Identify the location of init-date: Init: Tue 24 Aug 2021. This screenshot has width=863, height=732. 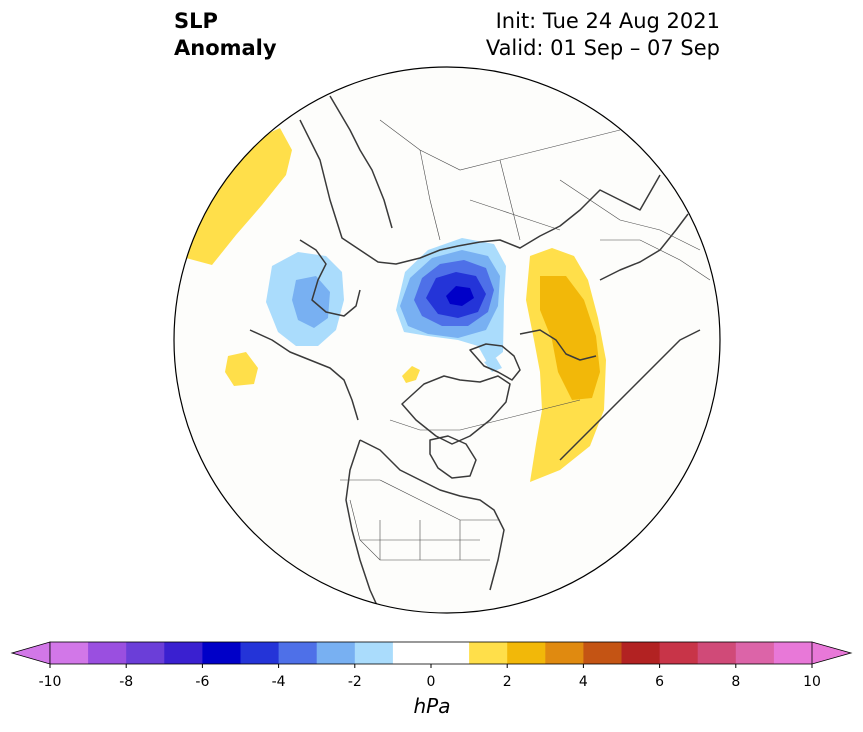
(607, 21).